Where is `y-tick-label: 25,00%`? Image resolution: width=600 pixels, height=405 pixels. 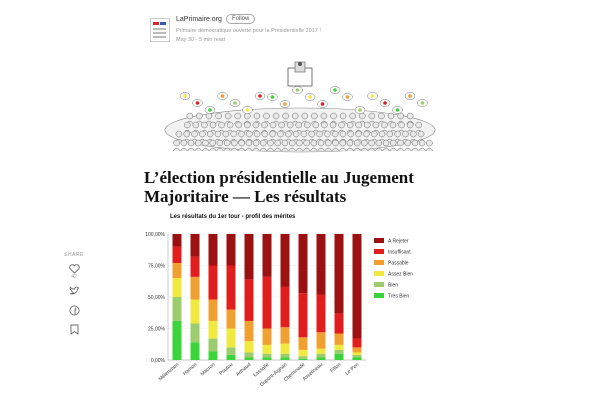
y-tick-label: 25,00% is located at coordinates (157, 330).